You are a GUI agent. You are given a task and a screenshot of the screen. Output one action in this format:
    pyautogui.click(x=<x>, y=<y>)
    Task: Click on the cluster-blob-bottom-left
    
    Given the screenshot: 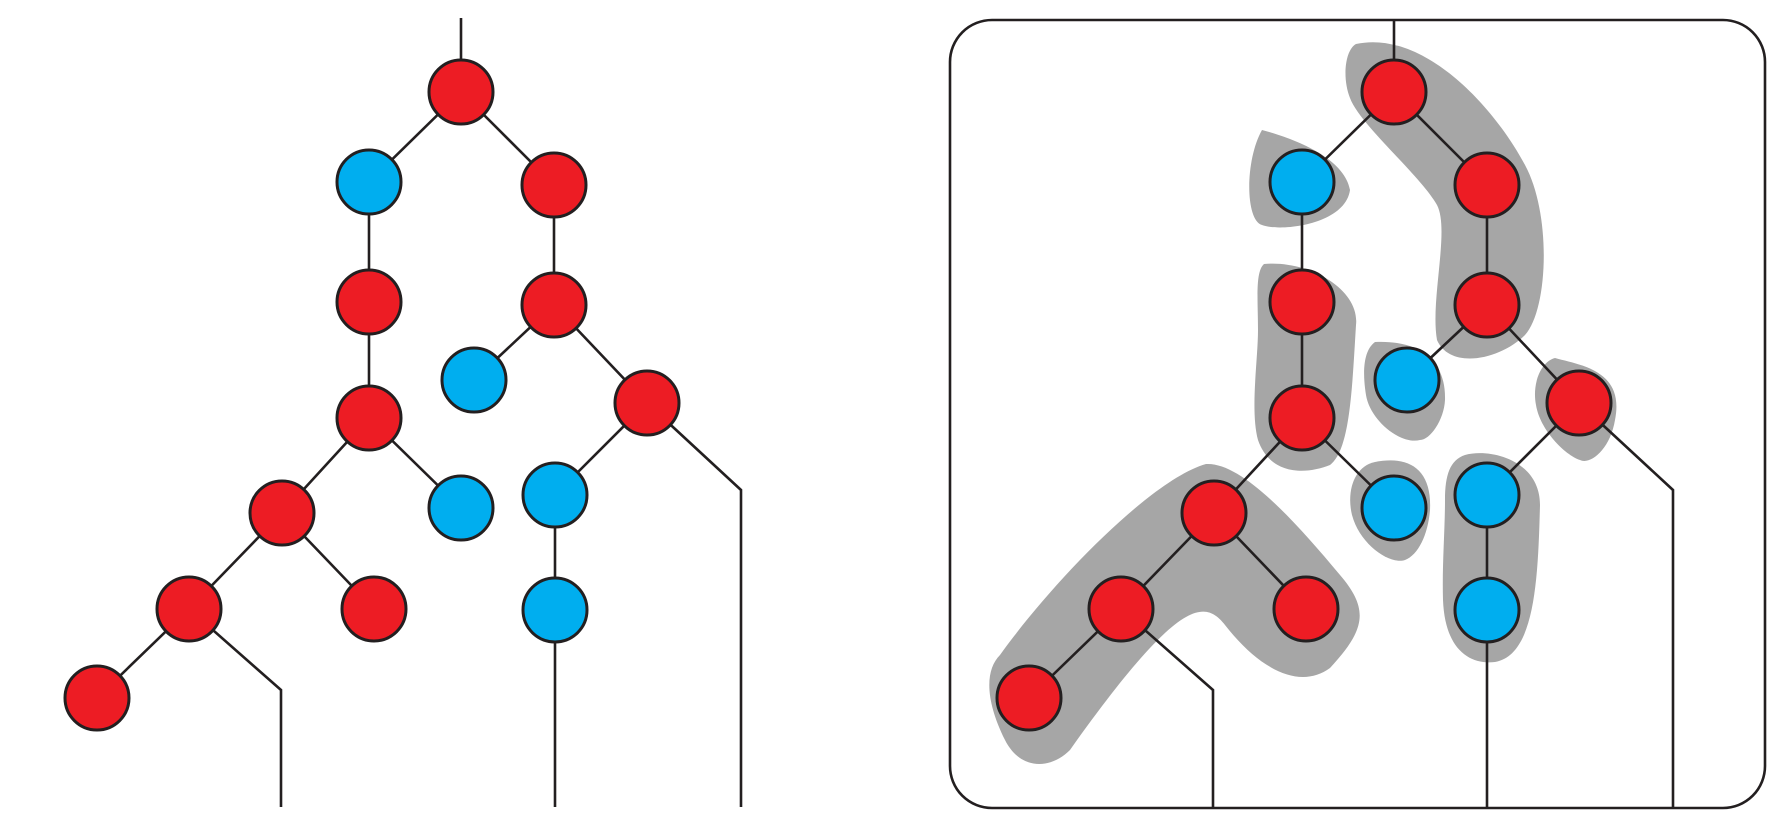 What is the action you would take?
    pyautogui.click(x=1174, y=613)
    